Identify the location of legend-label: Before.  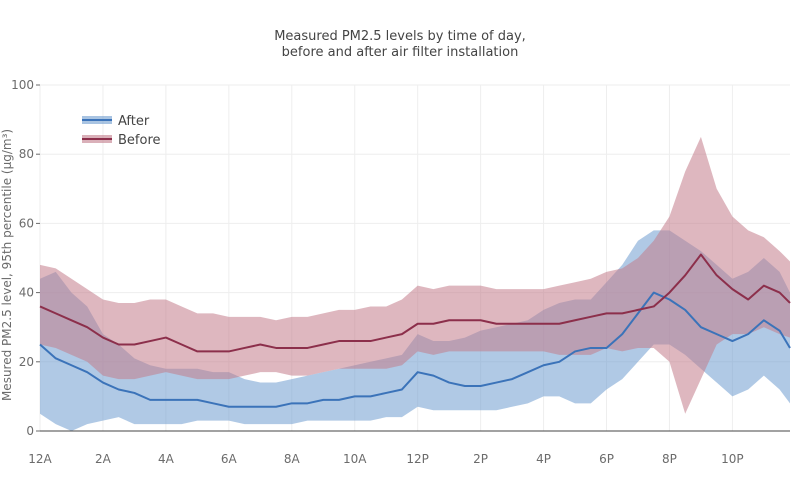
(139, 140).